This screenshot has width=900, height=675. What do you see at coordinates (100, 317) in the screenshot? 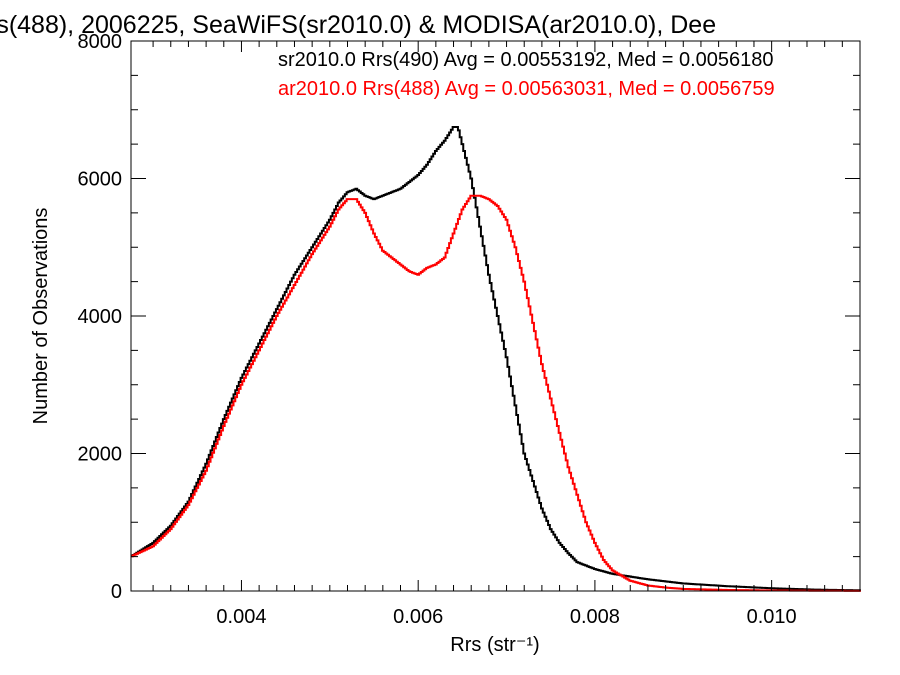
I see `y-tick-label: 4000` at bounding box center [100, 317].